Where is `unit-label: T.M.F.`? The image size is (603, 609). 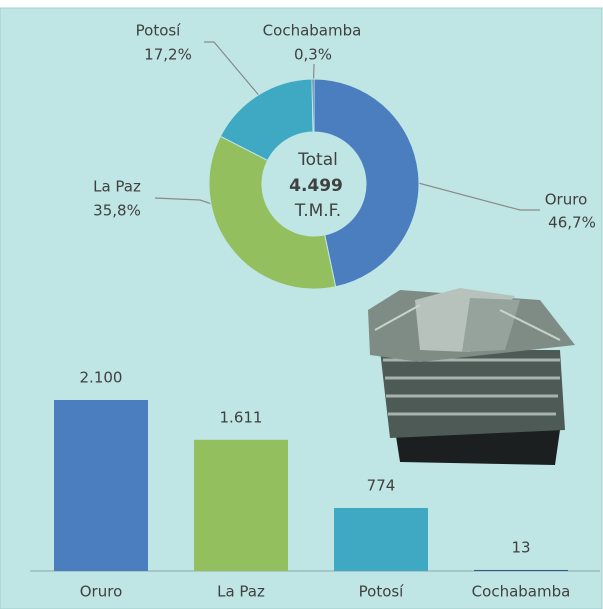
unit-label: T.M.F. is located at coordinates (317, 211).